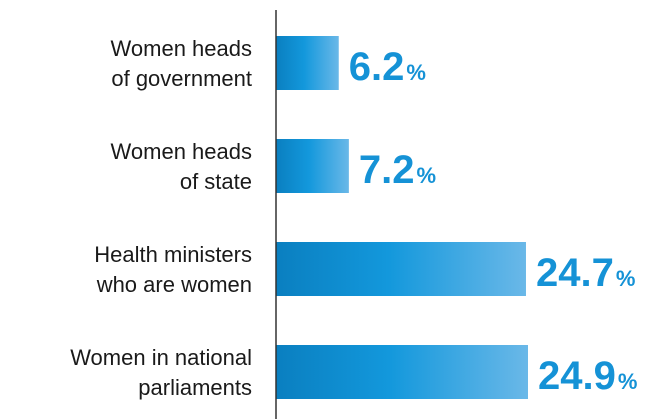  I want to click on value-label: 6.2%, so click(387, 67).